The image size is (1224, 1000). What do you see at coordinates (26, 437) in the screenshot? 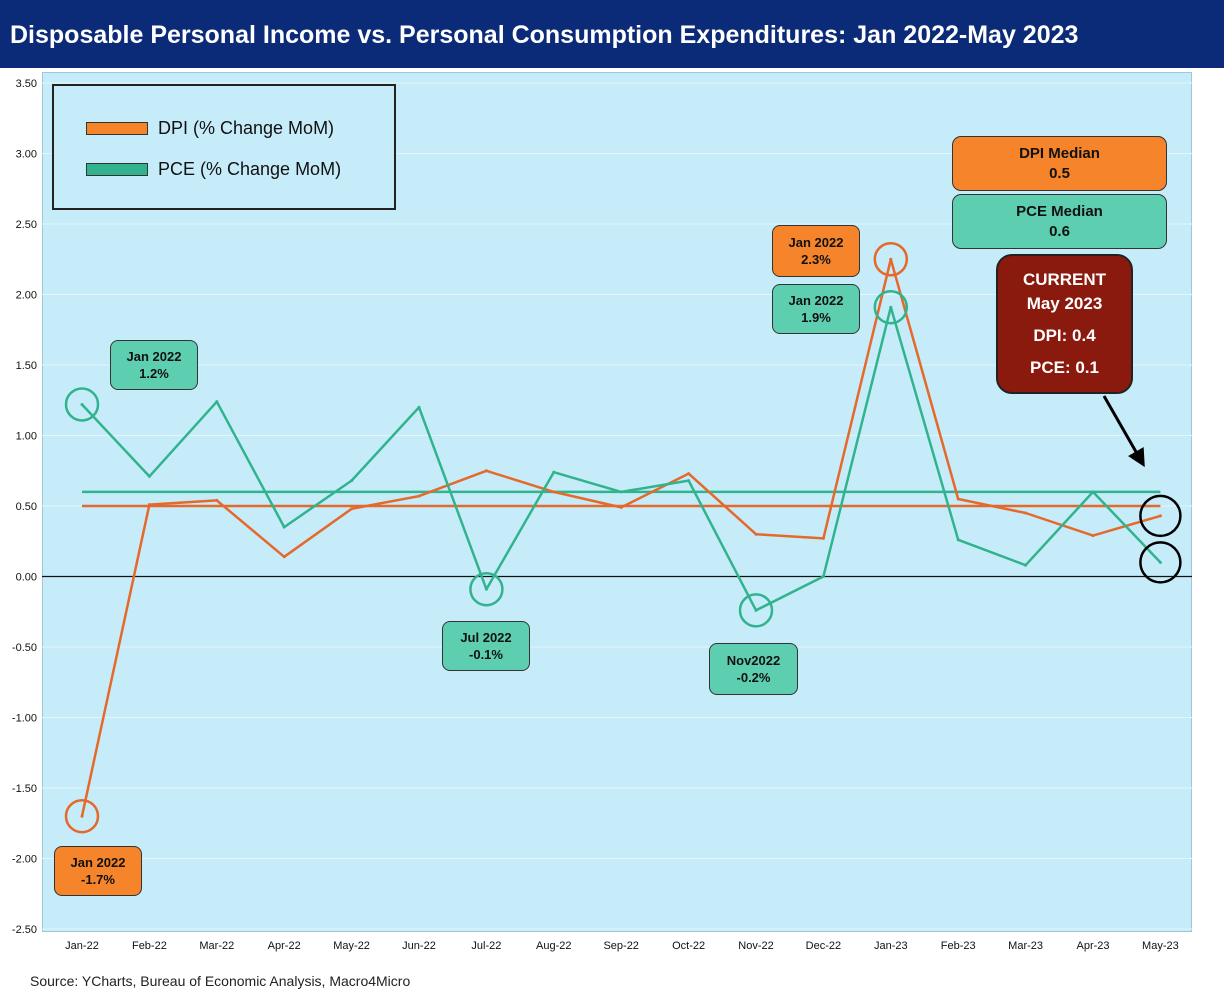
I see `y-tick-label: 1.00` at bounding box center [26, 437].